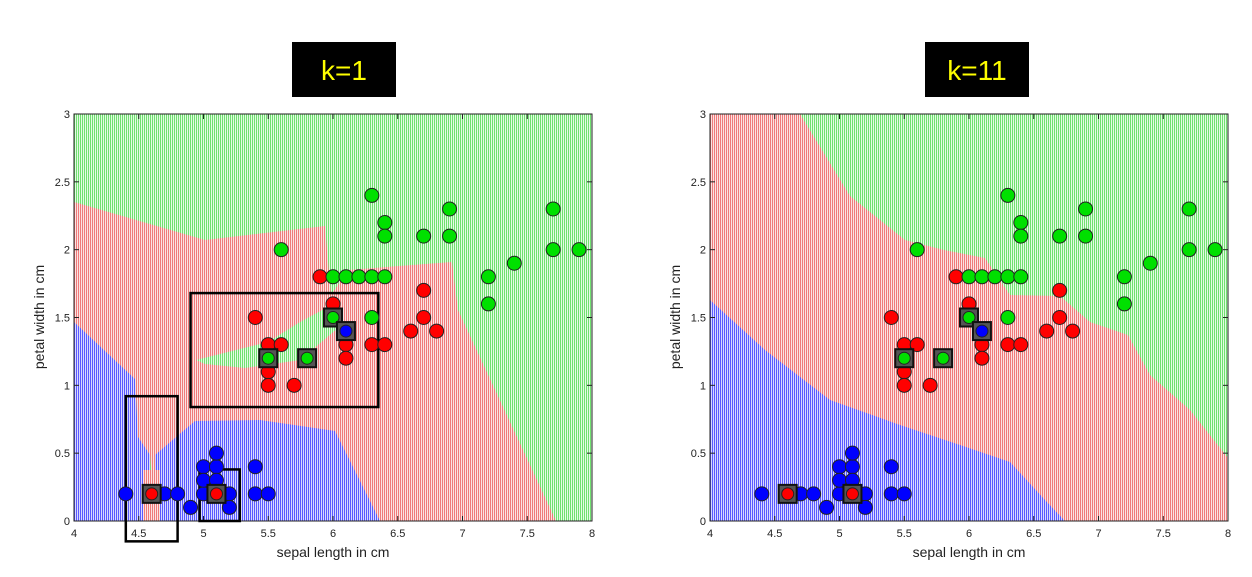 Image resolution: width=1252 pixels, height=577 pixels. Describe the element at coordinates (774, 534) in the screenshot. I see `x-tick-label: 4.5` at that location.